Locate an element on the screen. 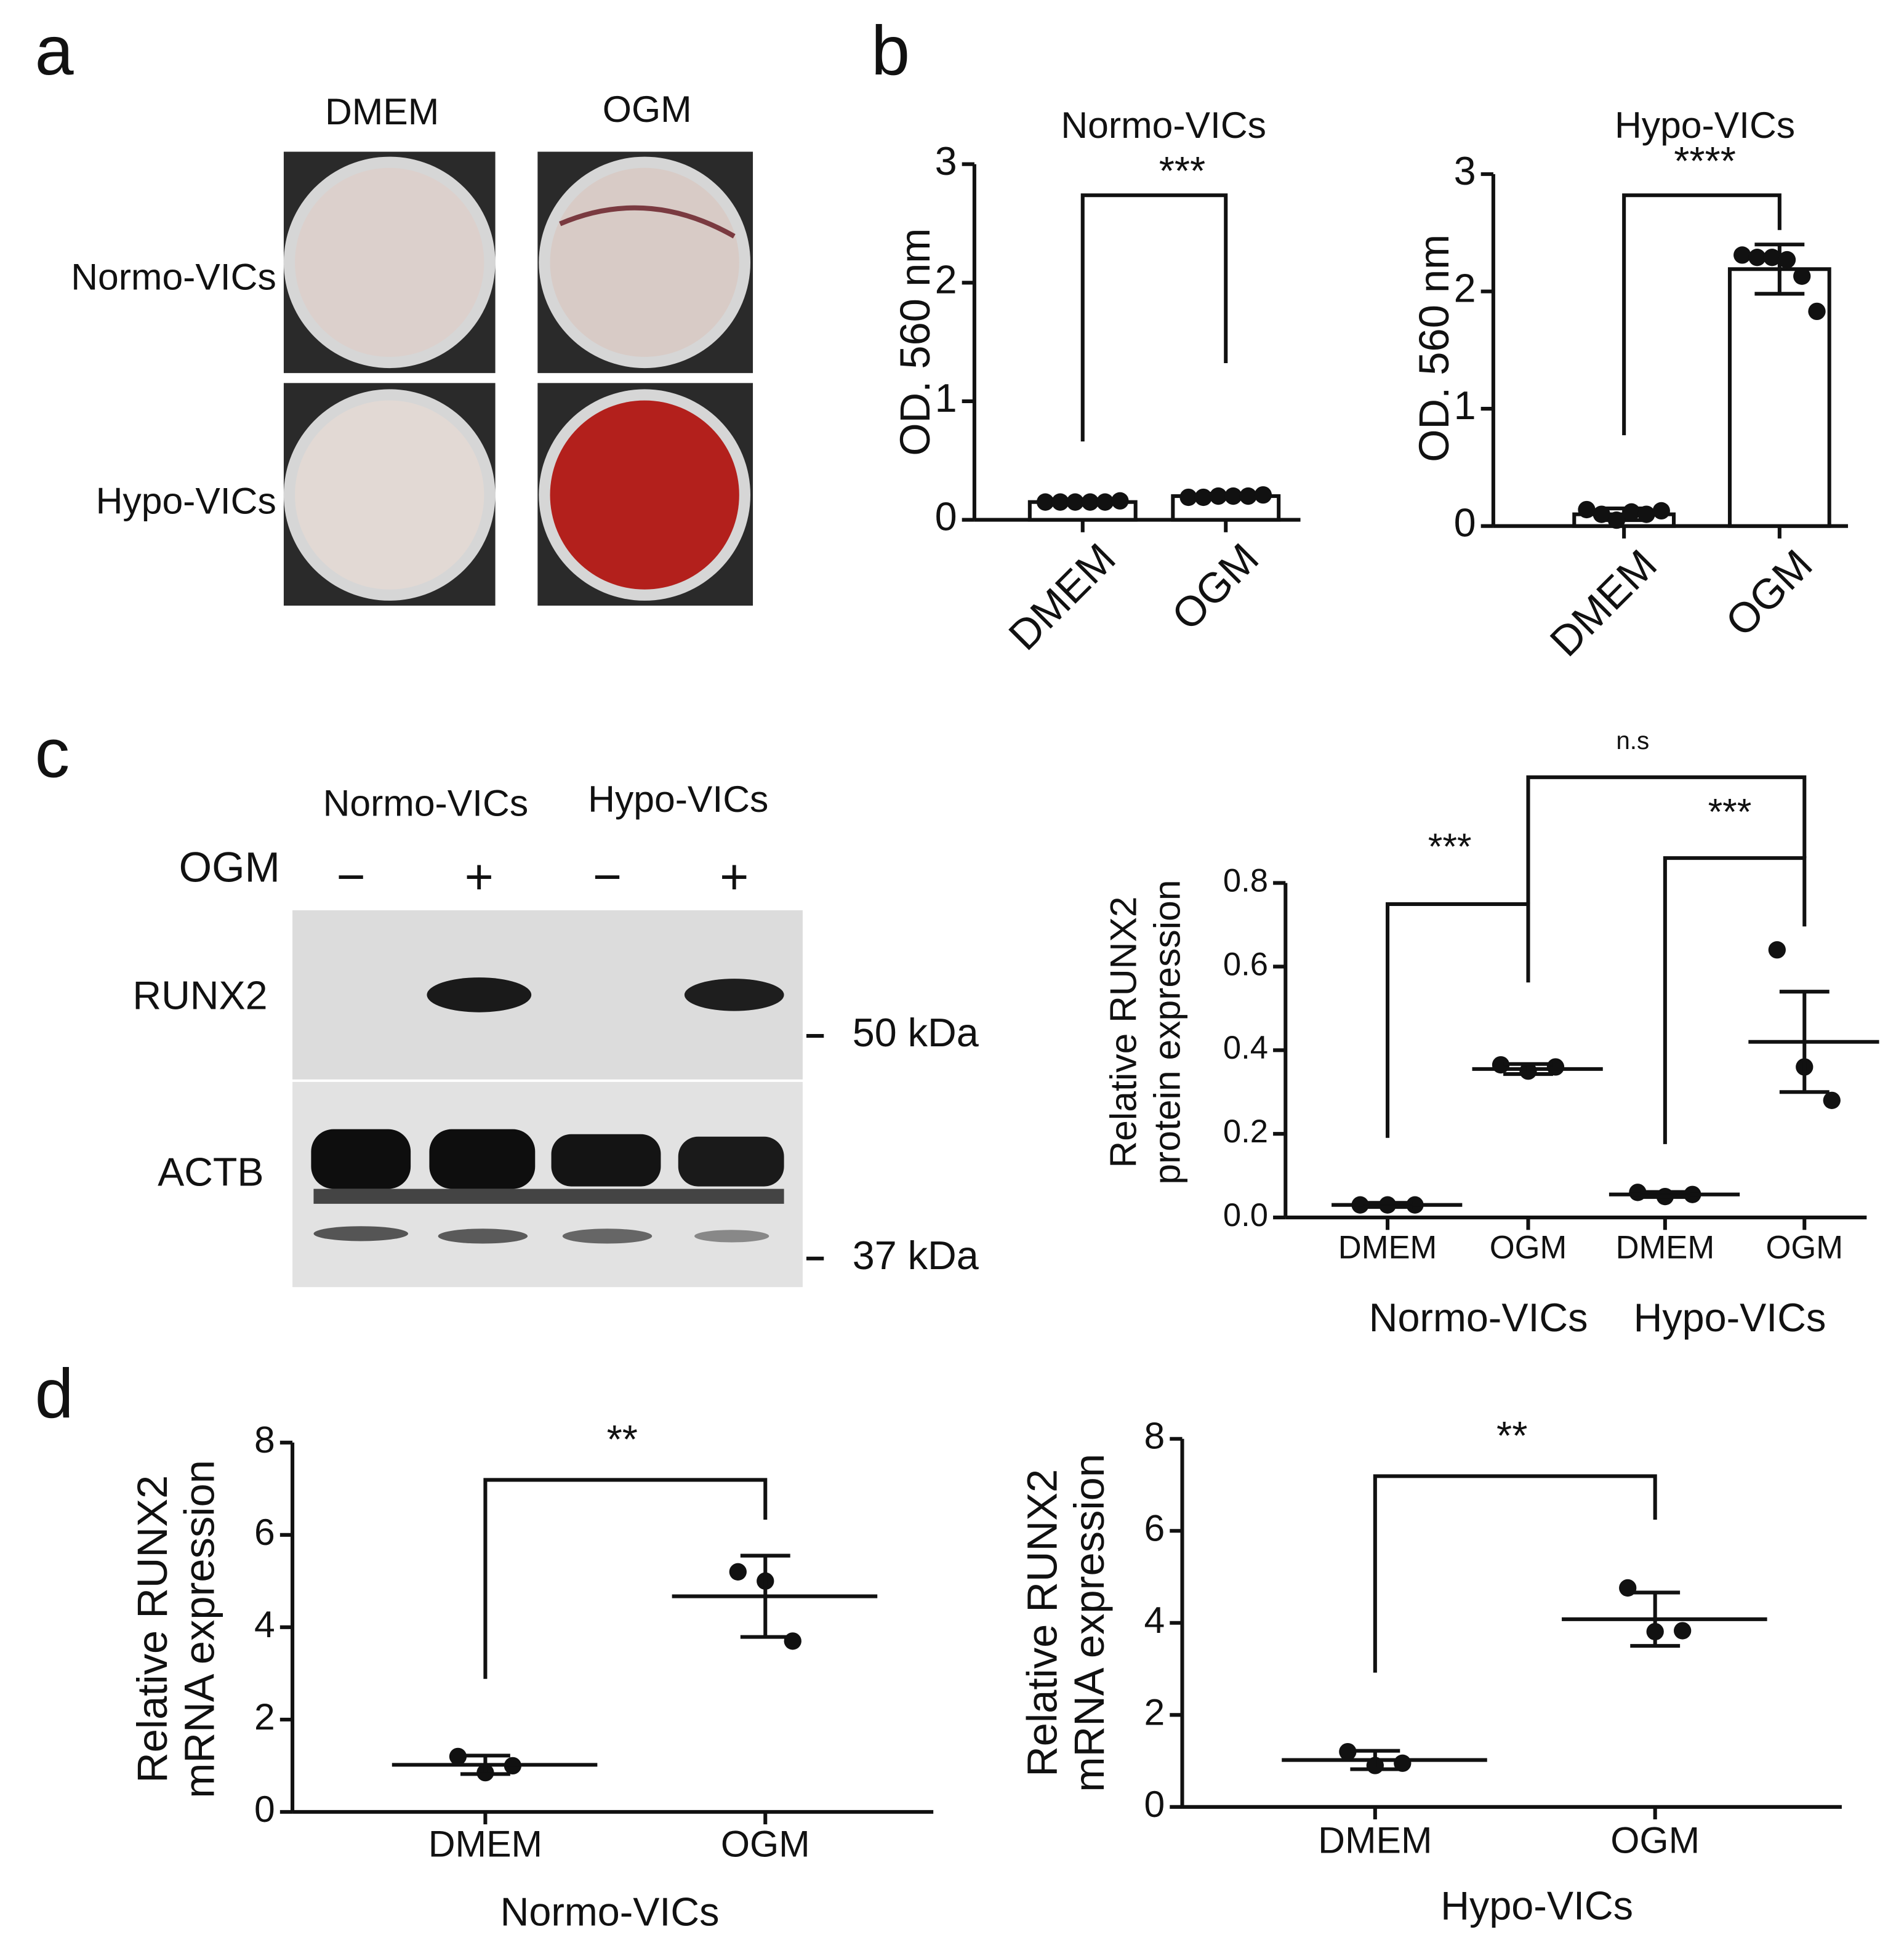 The height and width of the screenshot is (1940, 1904). band-label: RUNX2 is located at coordinates (199, 995).